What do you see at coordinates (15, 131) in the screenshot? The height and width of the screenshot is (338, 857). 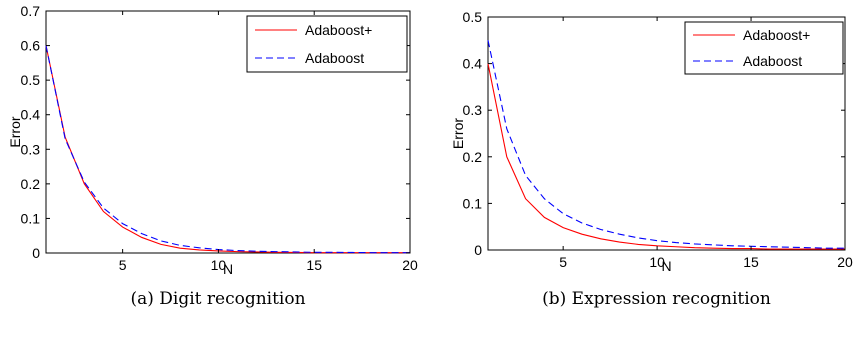 I see `y-axis-label-a: Error` at bounding box center [15, 131].